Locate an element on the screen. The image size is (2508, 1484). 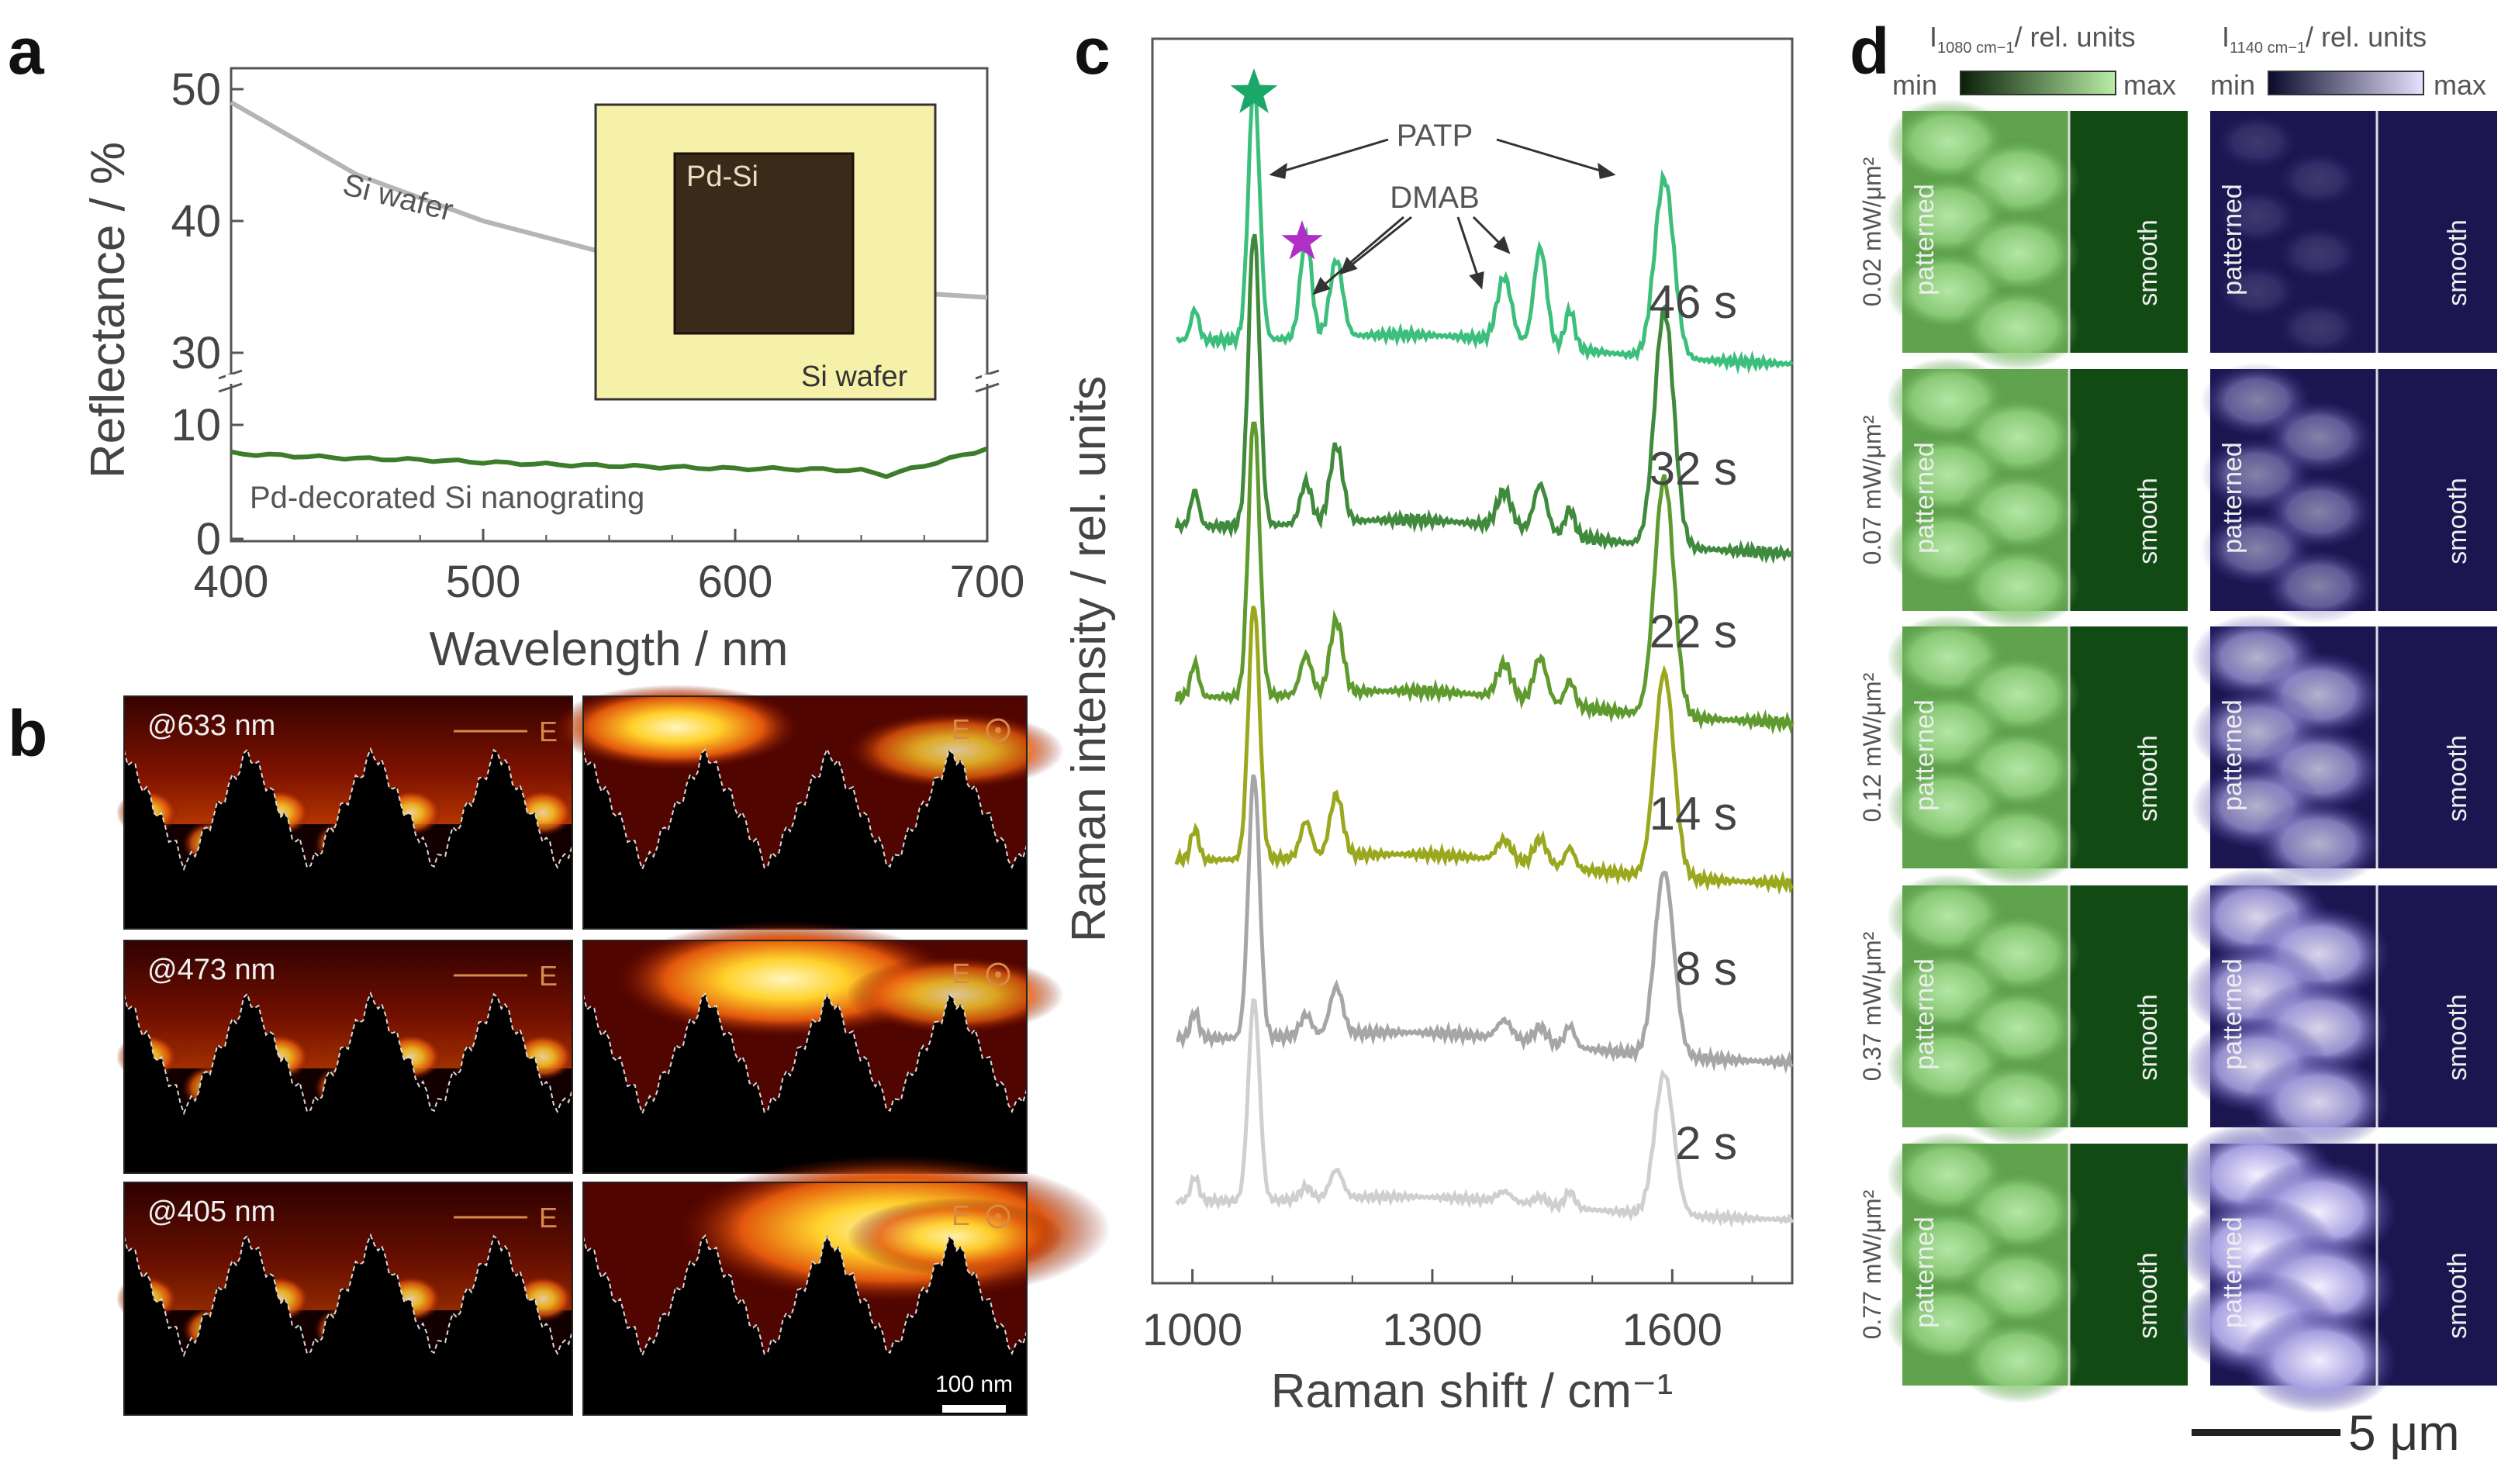
wavelength-label: @473 nm is located at coordinates (211, 970).